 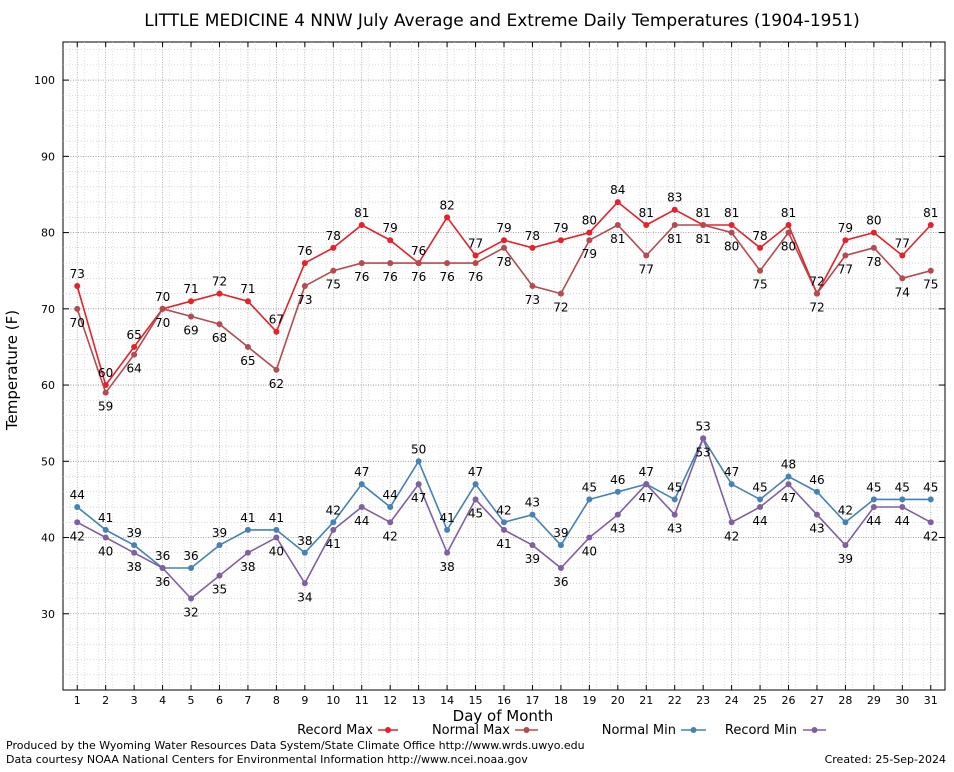 What do you see at coordinates (693, 730) in the screenshot?
I see `legend-marker-normal-min` at bounding box center [693, 730].